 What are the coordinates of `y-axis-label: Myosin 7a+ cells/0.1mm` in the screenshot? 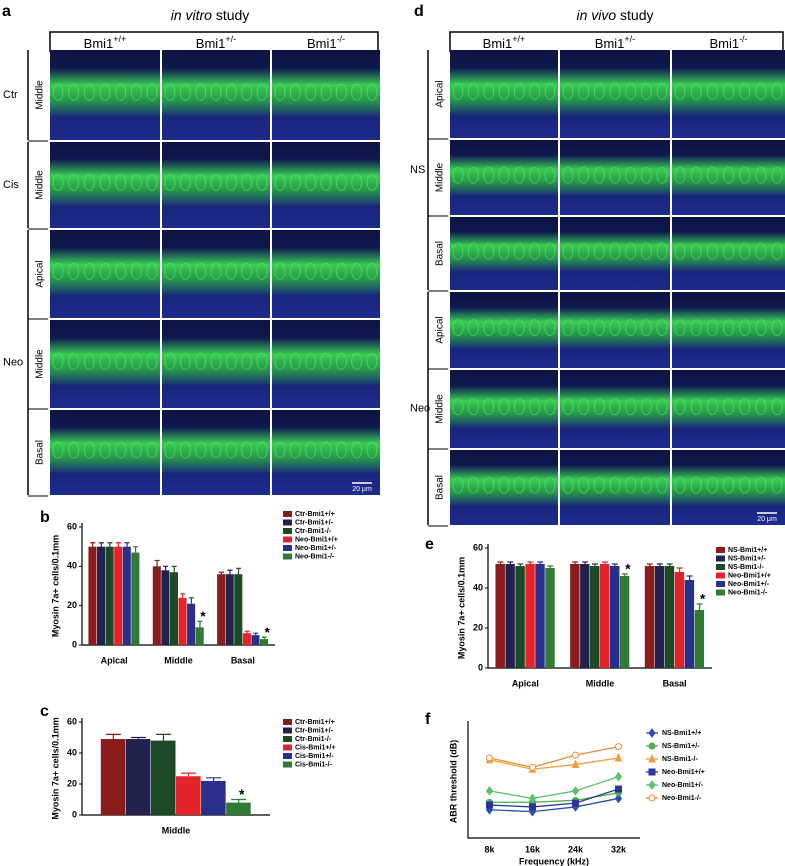 It's located at (461, 608).